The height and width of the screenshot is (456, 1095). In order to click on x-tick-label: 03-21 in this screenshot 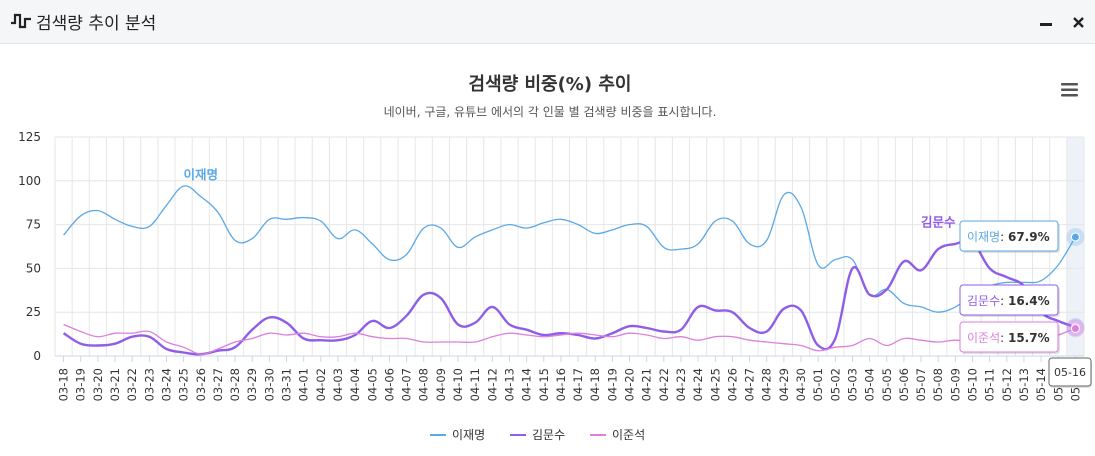, I will do `click(115, 384)`.